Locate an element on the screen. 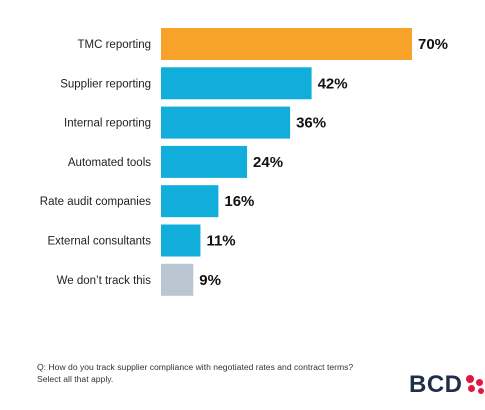  bar-internal-reporting is located at coordinates (226, 122).